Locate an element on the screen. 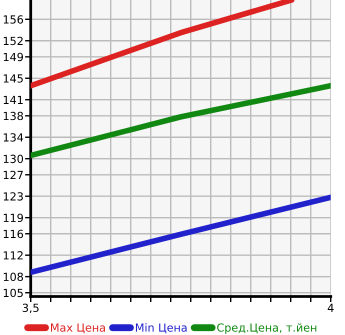  x-tick-label: 4 is located at coordinates (331, 308).